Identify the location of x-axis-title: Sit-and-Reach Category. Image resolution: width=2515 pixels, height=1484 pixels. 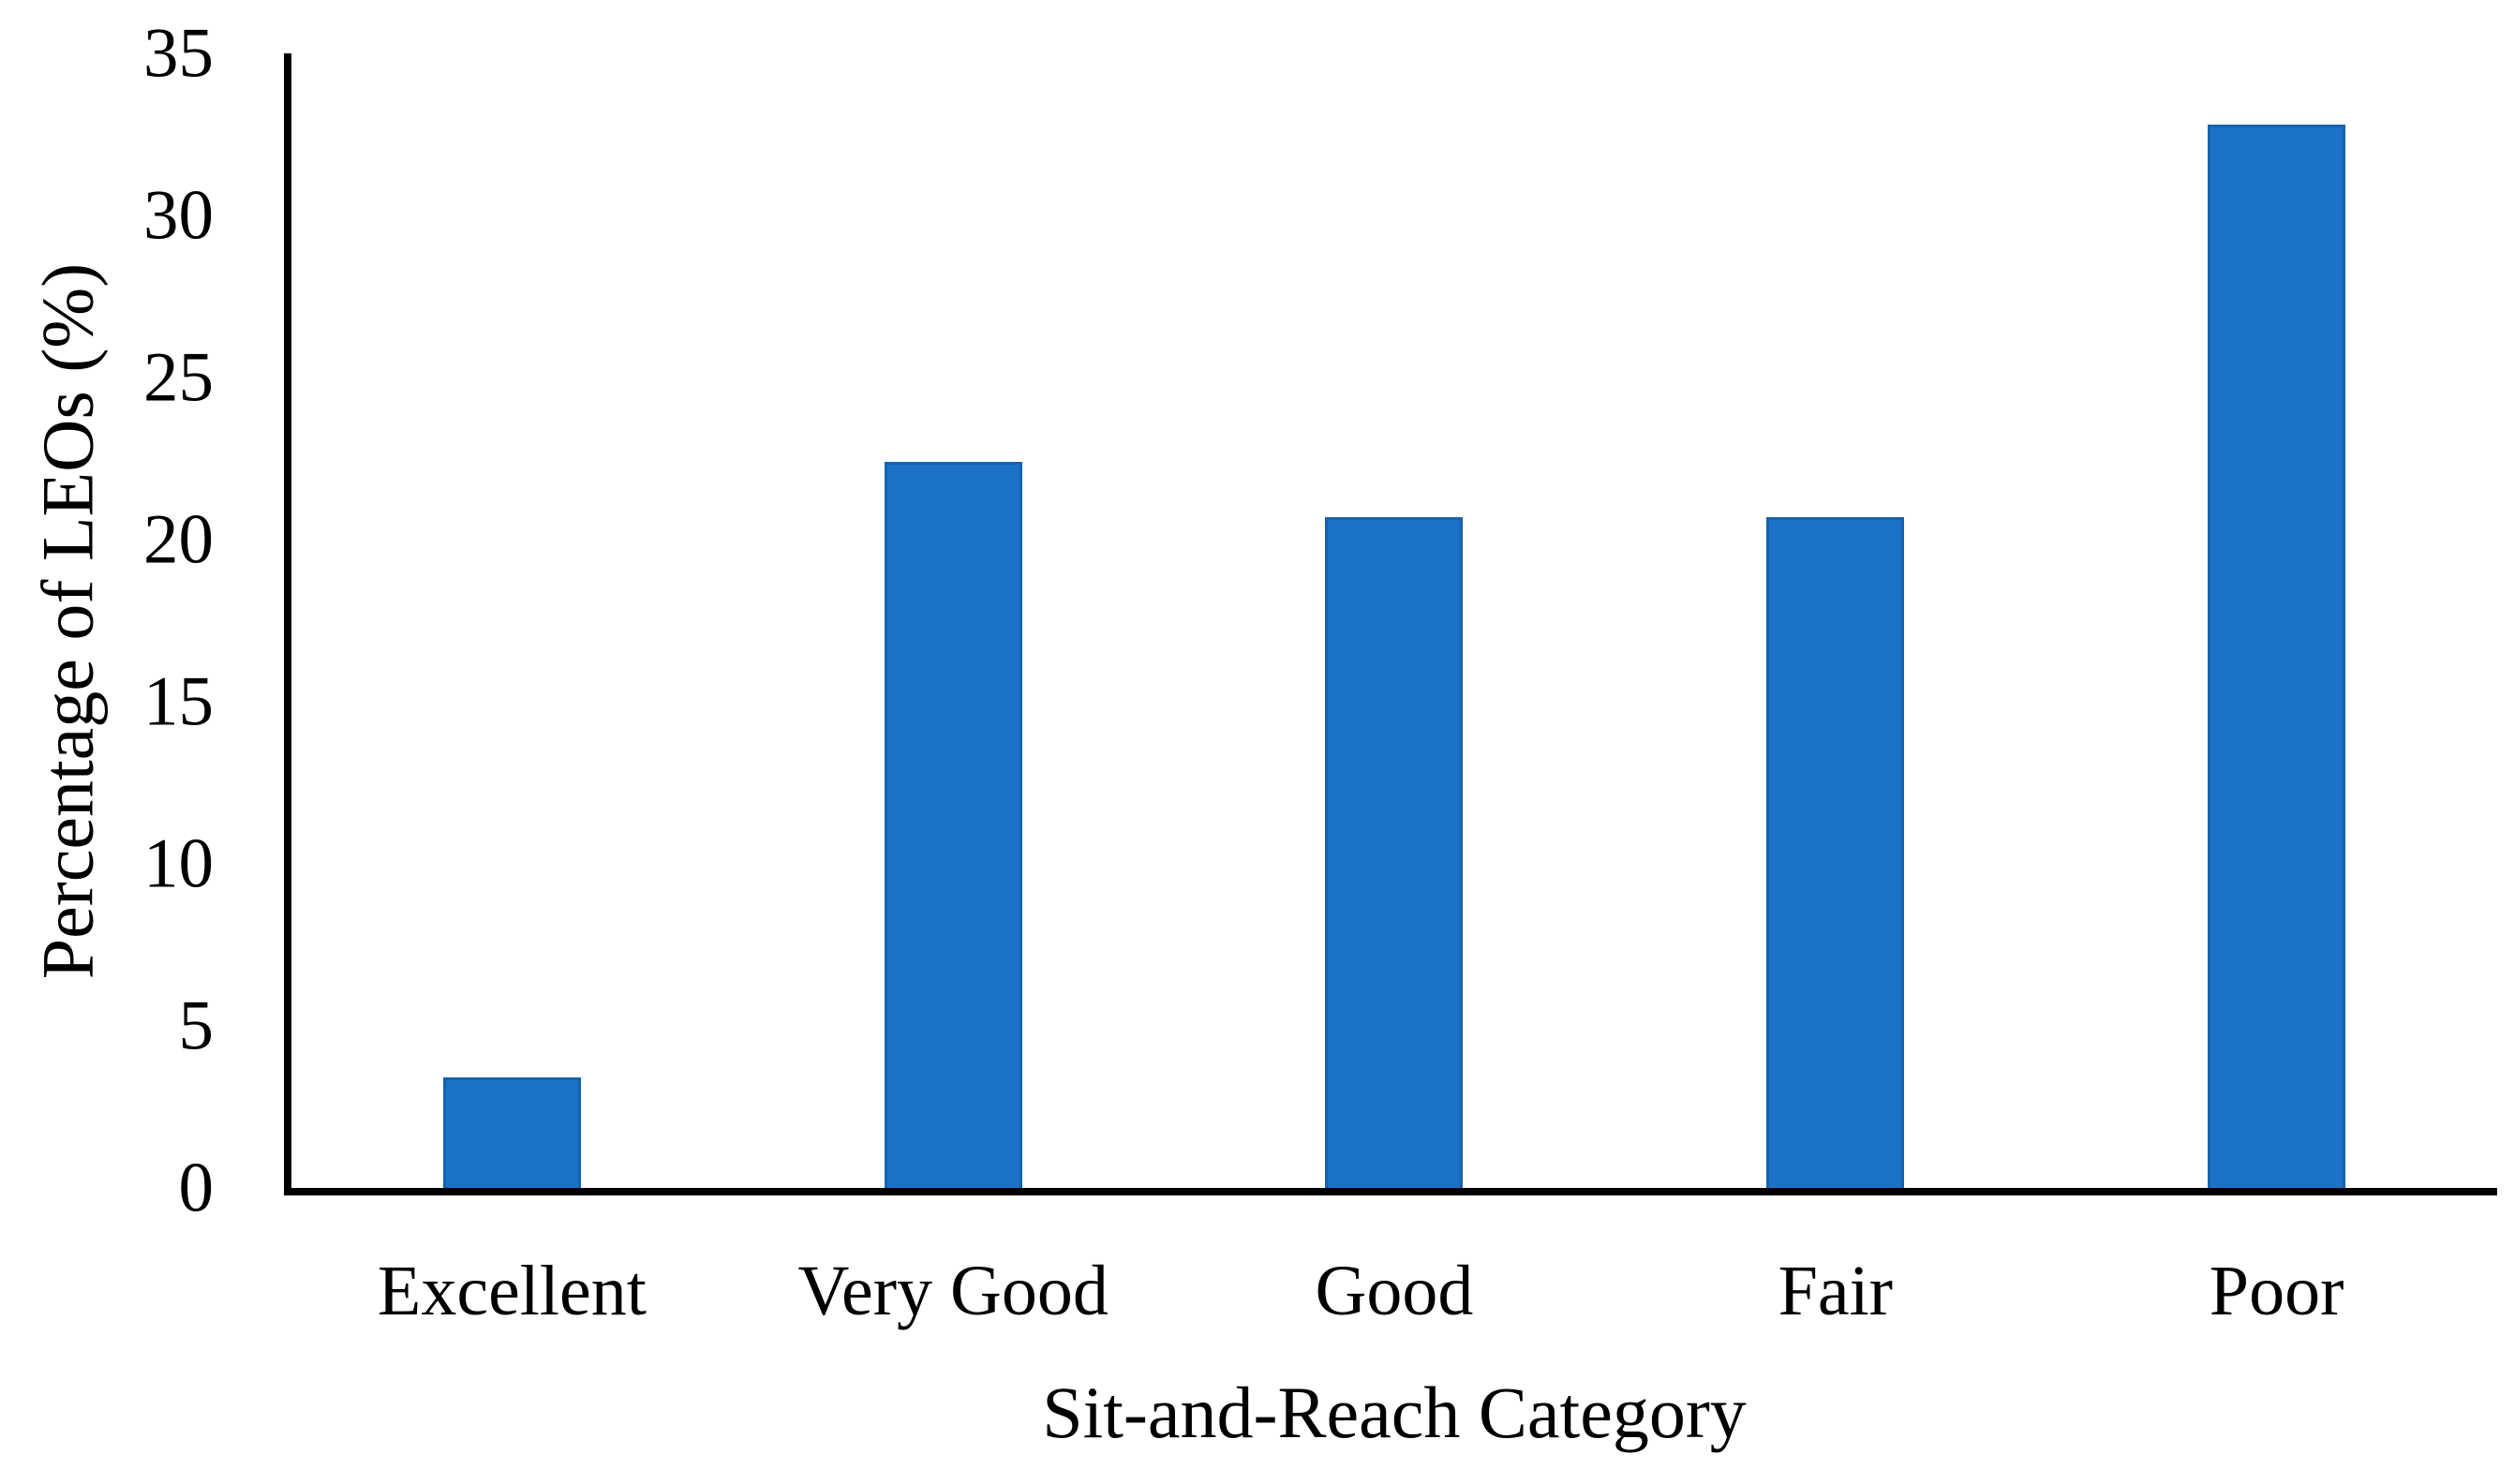
(1394, 1413).